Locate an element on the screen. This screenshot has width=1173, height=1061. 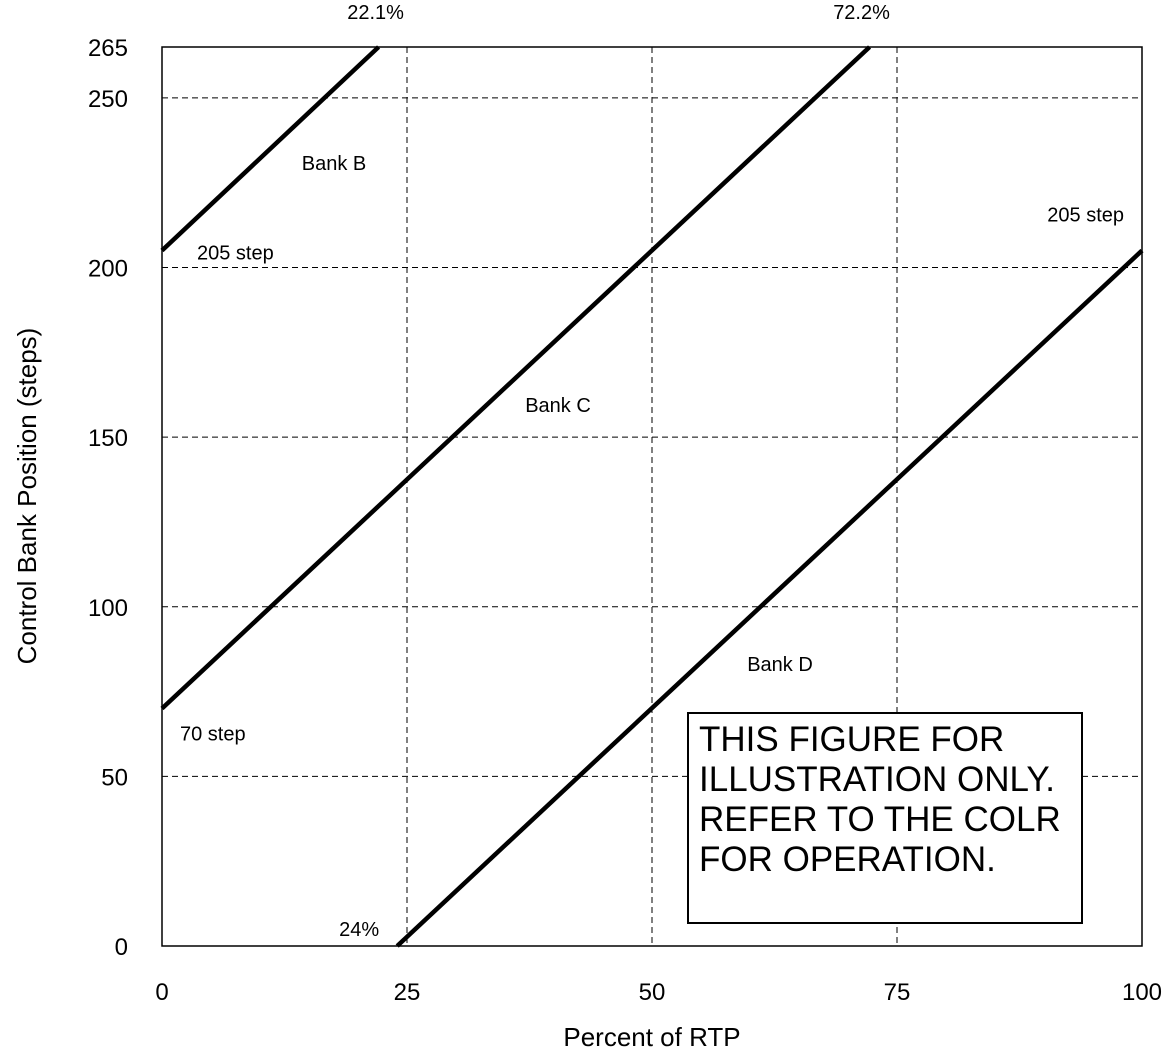
disclaimer-line: THIS FIGURE FOR is located at coordinates (852, 739).